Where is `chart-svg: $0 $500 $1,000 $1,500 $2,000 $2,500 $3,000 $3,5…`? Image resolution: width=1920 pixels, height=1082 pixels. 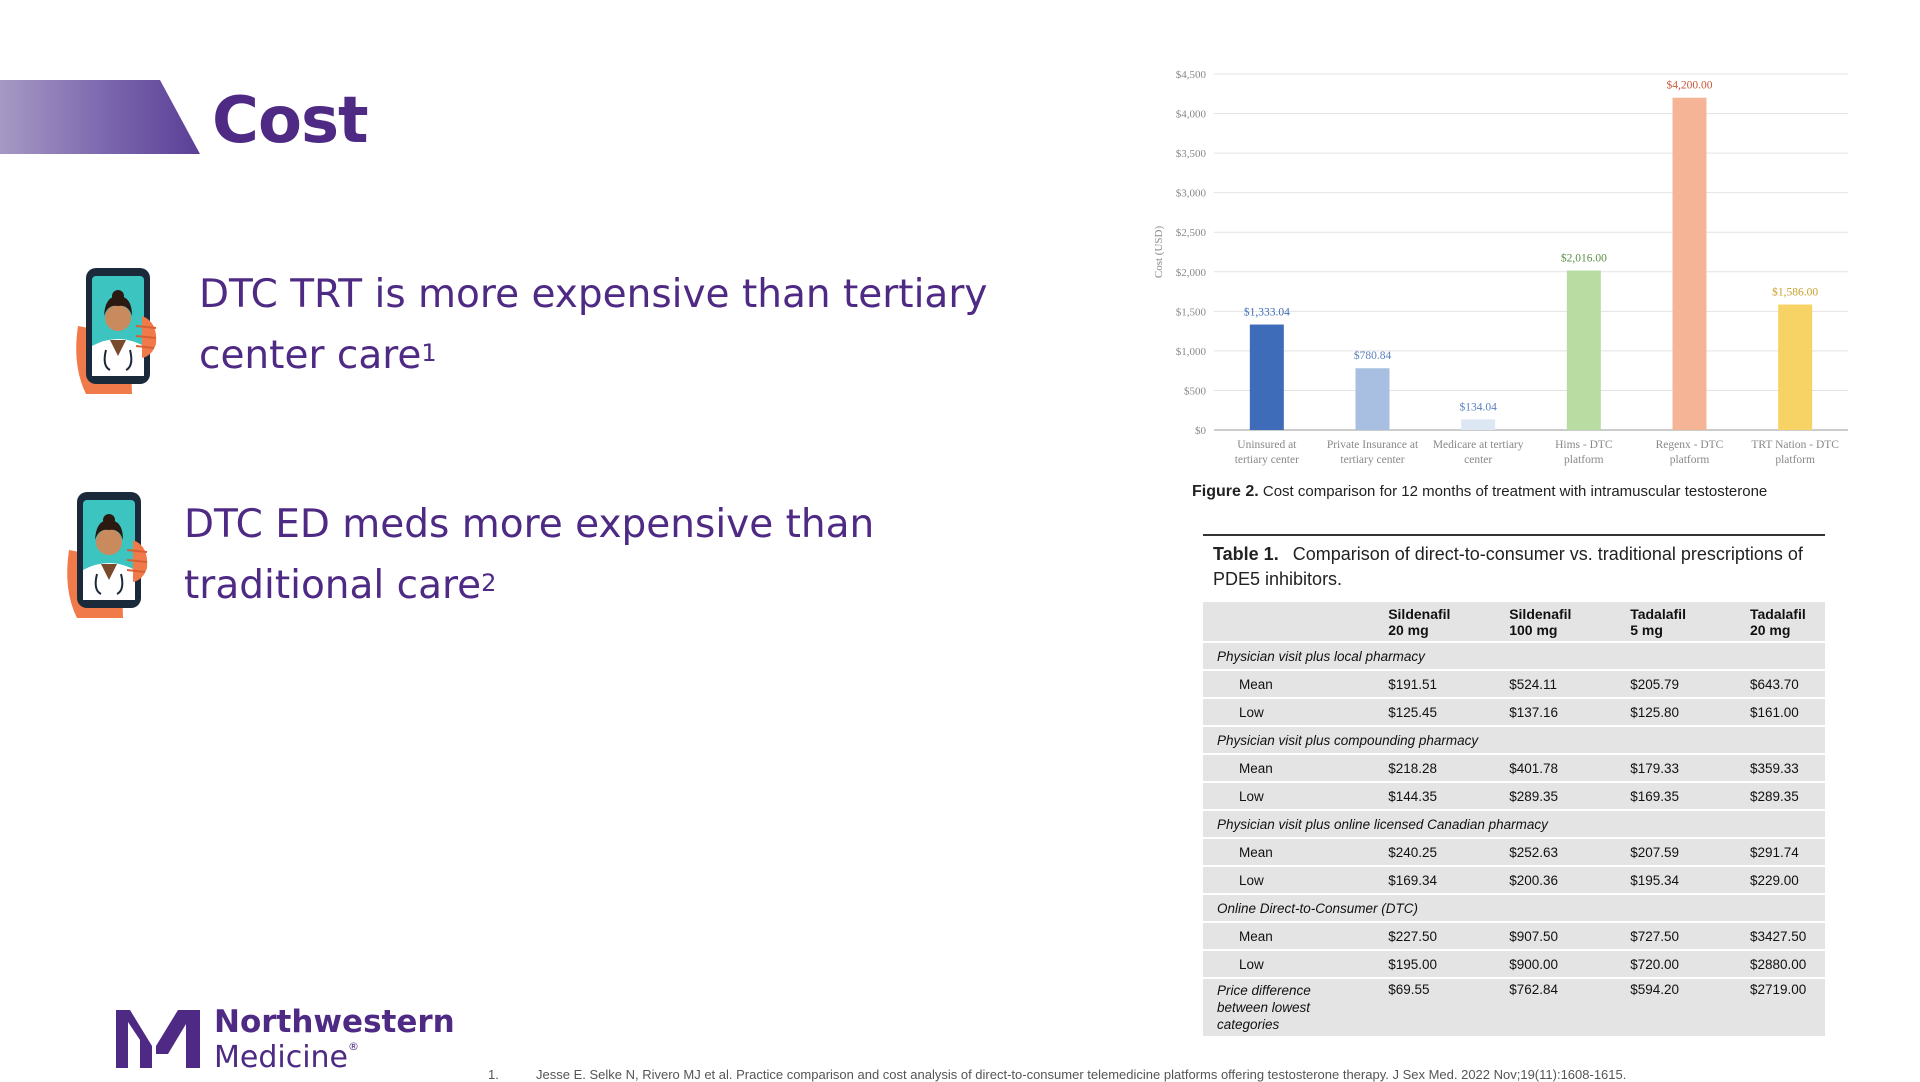
chart-svg: $0 $500 $1,000 $1,500 $2,000 $2,500 $3,000 $3,5… is located at coordinates (1500, 267).